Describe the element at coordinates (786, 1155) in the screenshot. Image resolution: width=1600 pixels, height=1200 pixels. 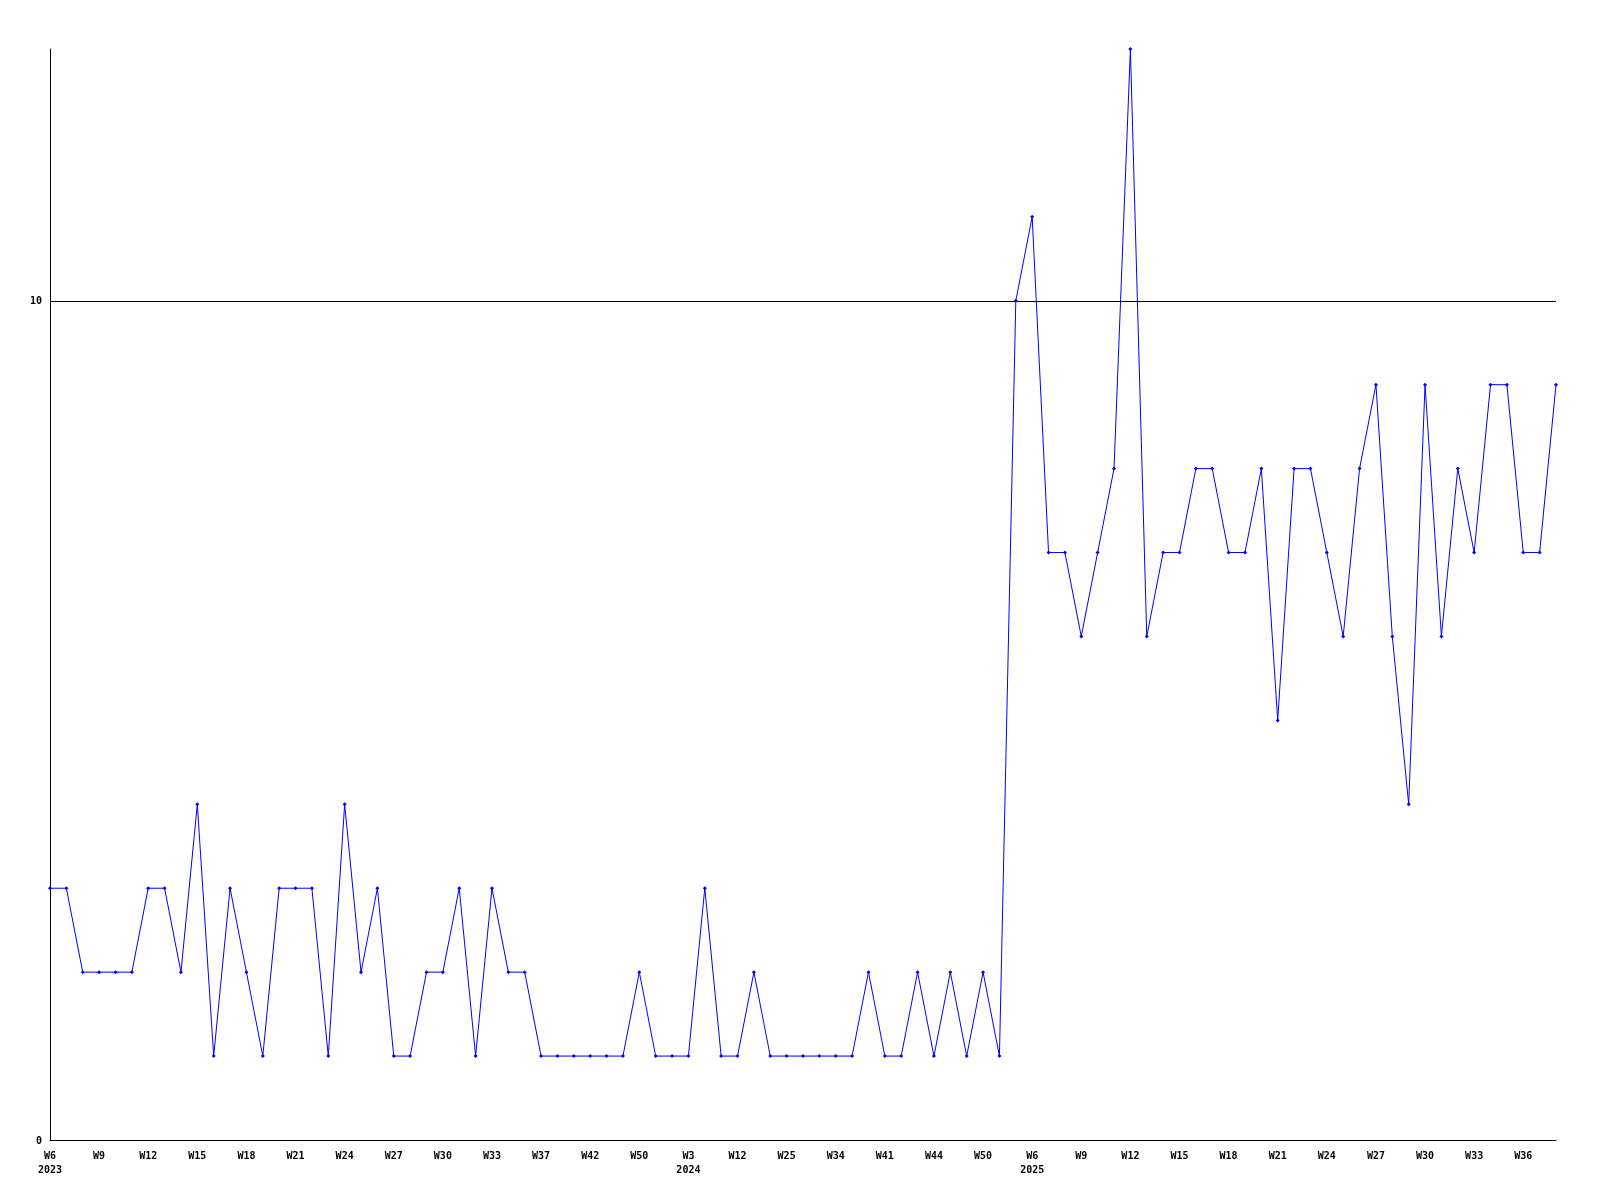
I see `x-tick-label: W25` at that location.